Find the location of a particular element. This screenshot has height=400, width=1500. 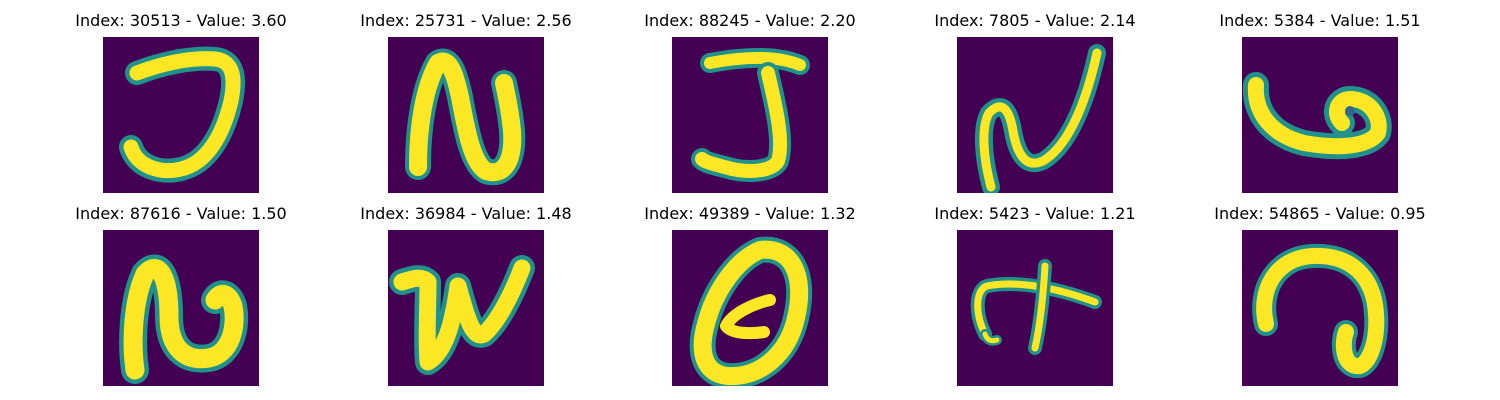

panel-7: Index: 49389 - Value: 1.32 is located at coordinates (750, 294).